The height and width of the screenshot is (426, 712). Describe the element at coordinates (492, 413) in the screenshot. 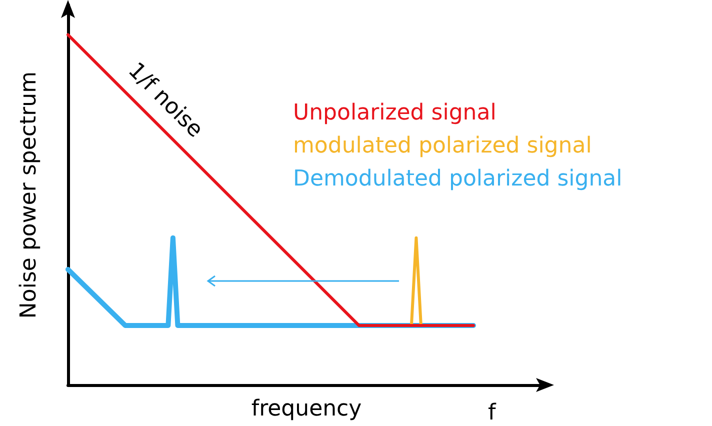

I see `text: f` at that location.